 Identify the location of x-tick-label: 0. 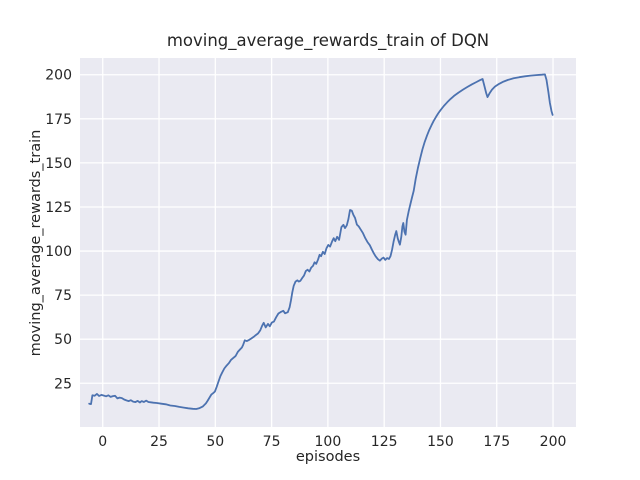
(102, 442).